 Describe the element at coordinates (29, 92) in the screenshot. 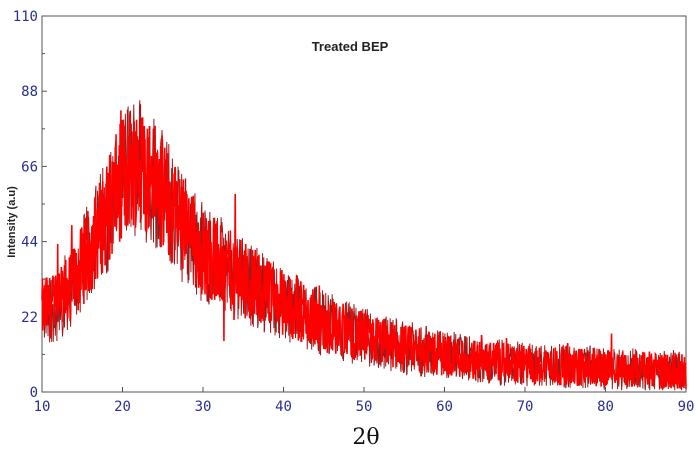

I see `y-tick-label: 88` at that location.